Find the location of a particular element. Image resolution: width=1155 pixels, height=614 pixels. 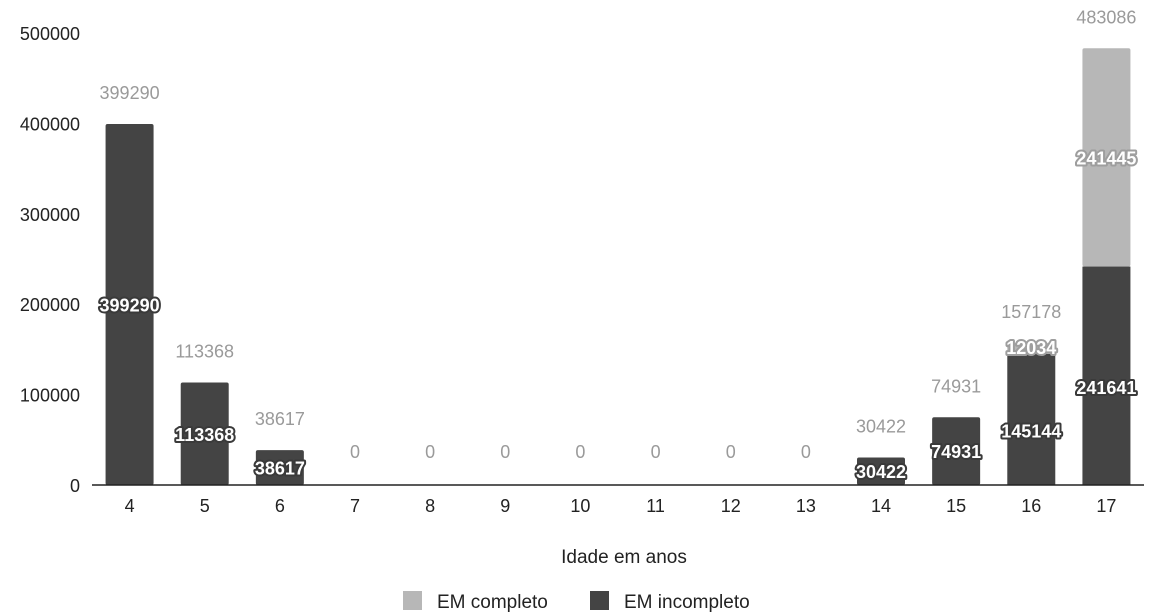

total-label: 157178 is located at coordinates (1031, 312).